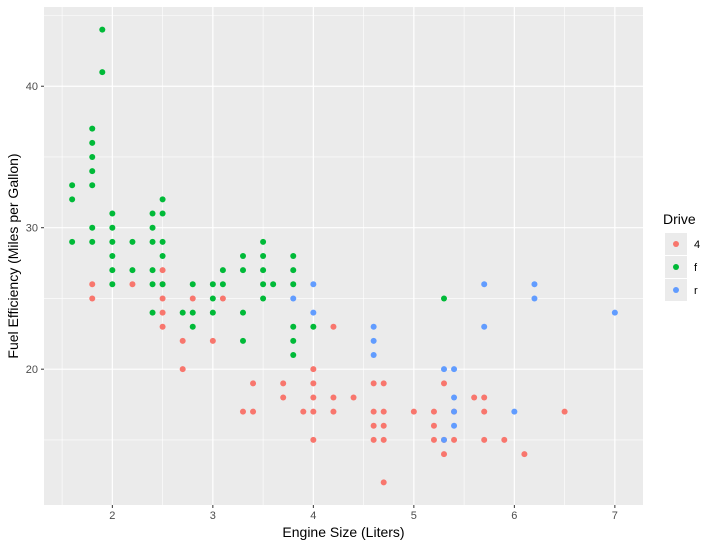  I want to click on legend-key-point, so click(676, 290).